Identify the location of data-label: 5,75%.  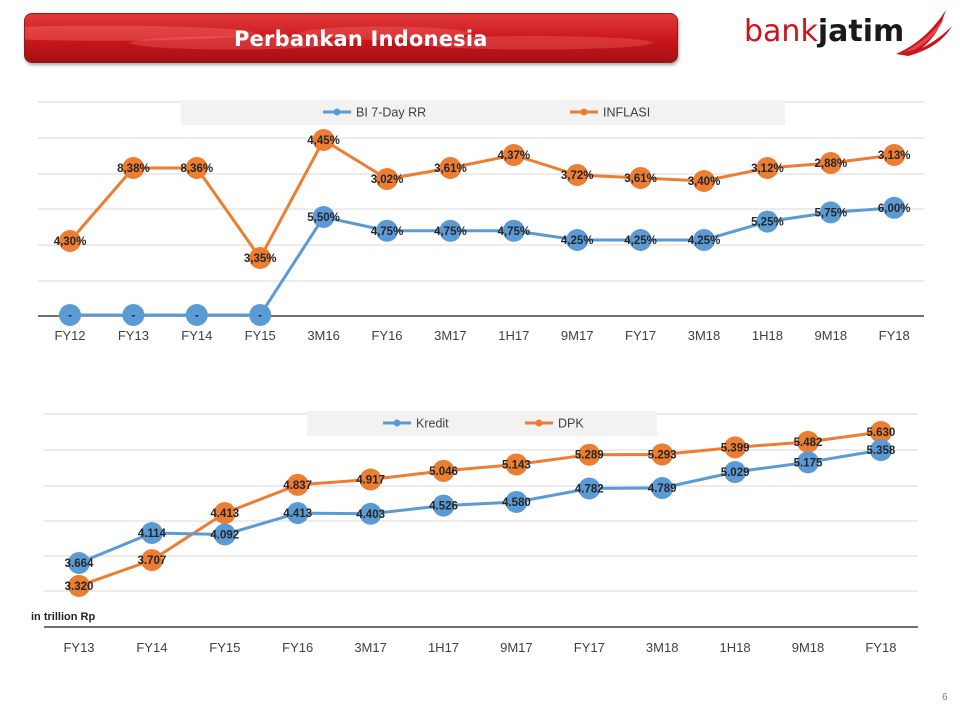
(830, 213).